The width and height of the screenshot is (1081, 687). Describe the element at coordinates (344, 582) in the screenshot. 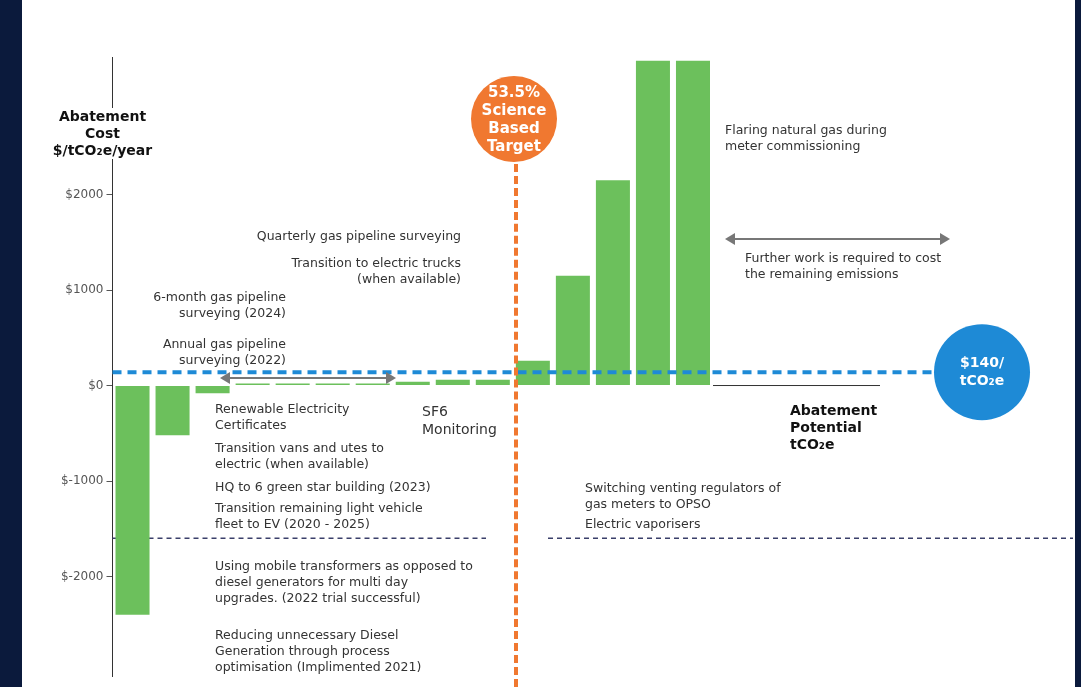

I see `annotation: Using mobile transformers as opposed to diesel generators for multi day upgrades. (2022 trial successful)` at that location.